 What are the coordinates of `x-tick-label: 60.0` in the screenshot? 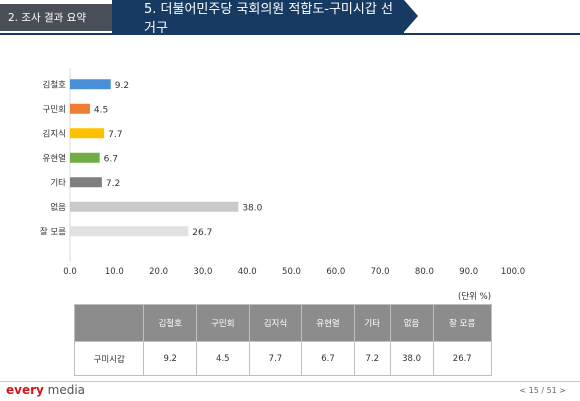 It's located at (335, 272).